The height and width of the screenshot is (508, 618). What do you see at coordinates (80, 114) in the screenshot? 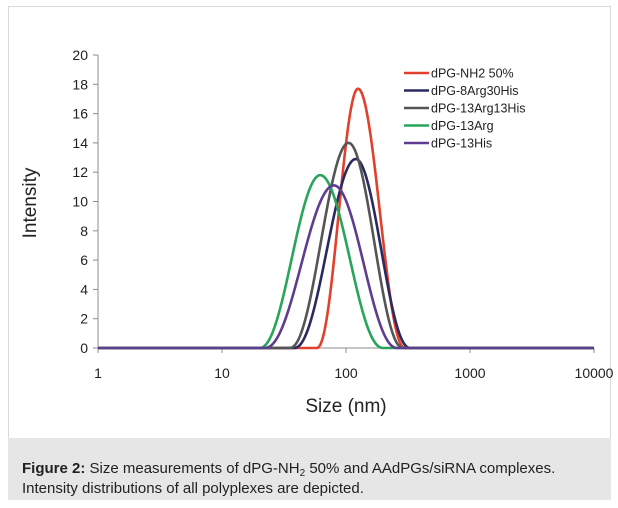
I see `y-tick-label: 16` at bounding box center [80, 114].